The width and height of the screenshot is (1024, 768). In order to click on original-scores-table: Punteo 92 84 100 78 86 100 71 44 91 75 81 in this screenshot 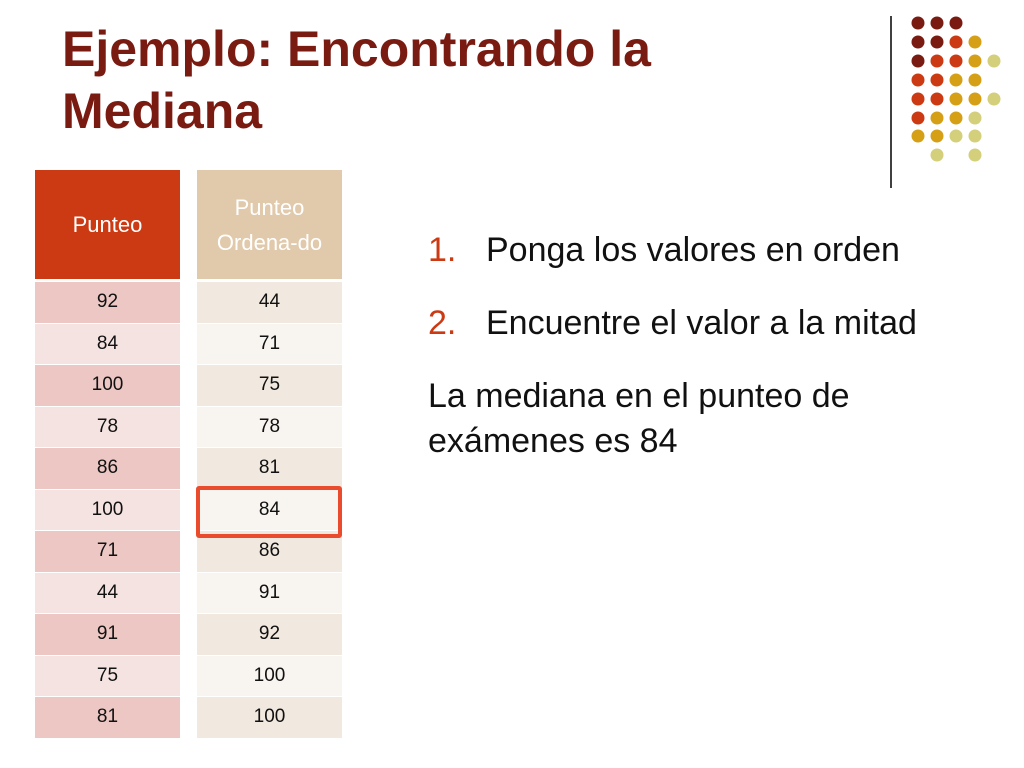, I will do `click(107, 454)`.